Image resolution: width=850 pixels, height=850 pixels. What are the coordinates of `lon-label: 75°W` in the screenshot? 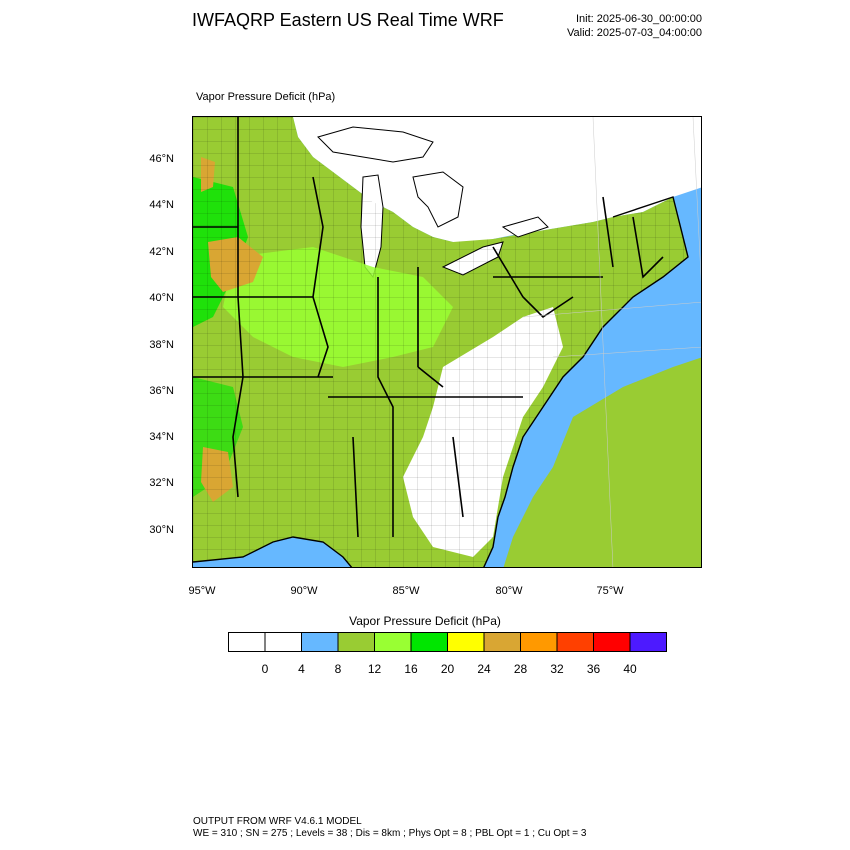 It's located at (610, 591).